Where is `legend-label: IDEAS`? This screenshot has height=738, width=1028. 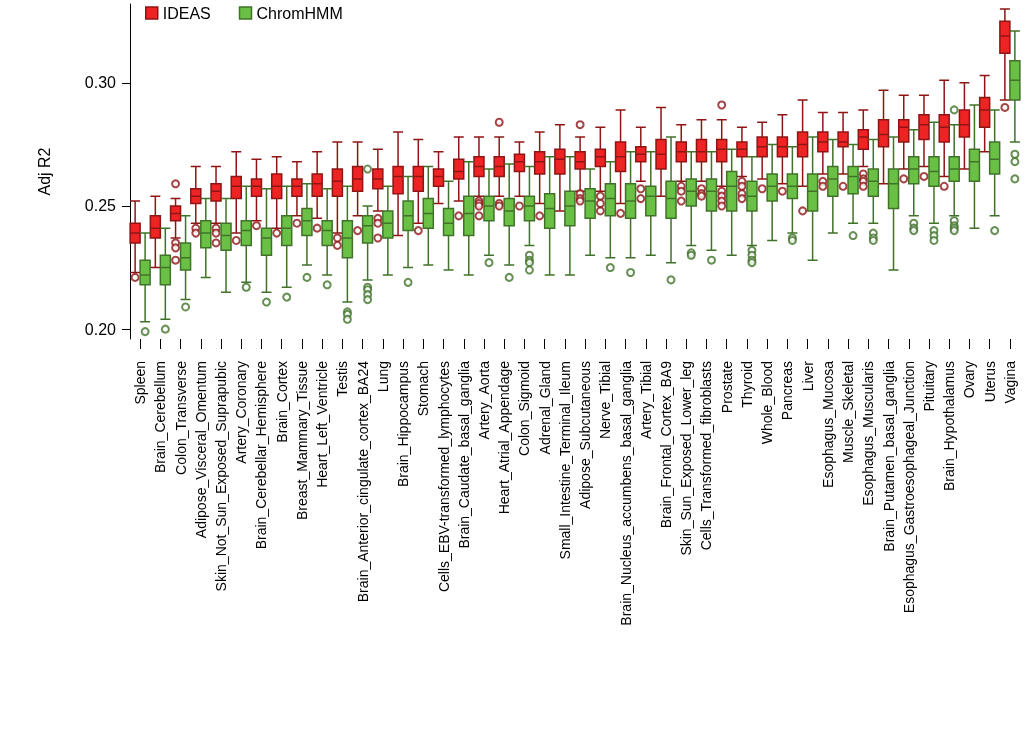
legend-label: IDEAS is located at coordinates (186, 13).